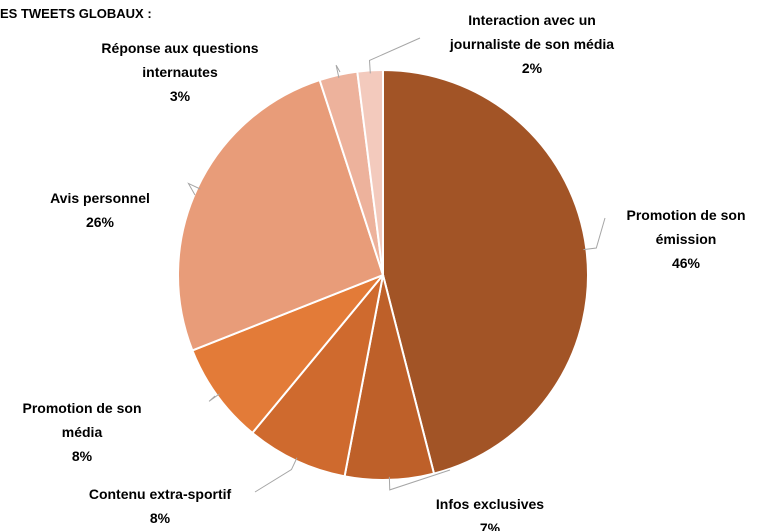 The height and width of the screenshot is (531, 759). What do you see at coordinates (180, 96) in the screenshot?
I see `value-label: 3%` at bounding box center [180, 96].